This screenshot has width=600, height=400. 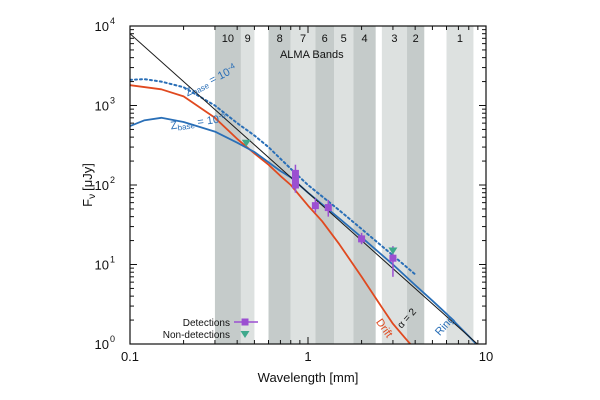 I want to click on alma-band-label: 8, so click(x=280, y=39).